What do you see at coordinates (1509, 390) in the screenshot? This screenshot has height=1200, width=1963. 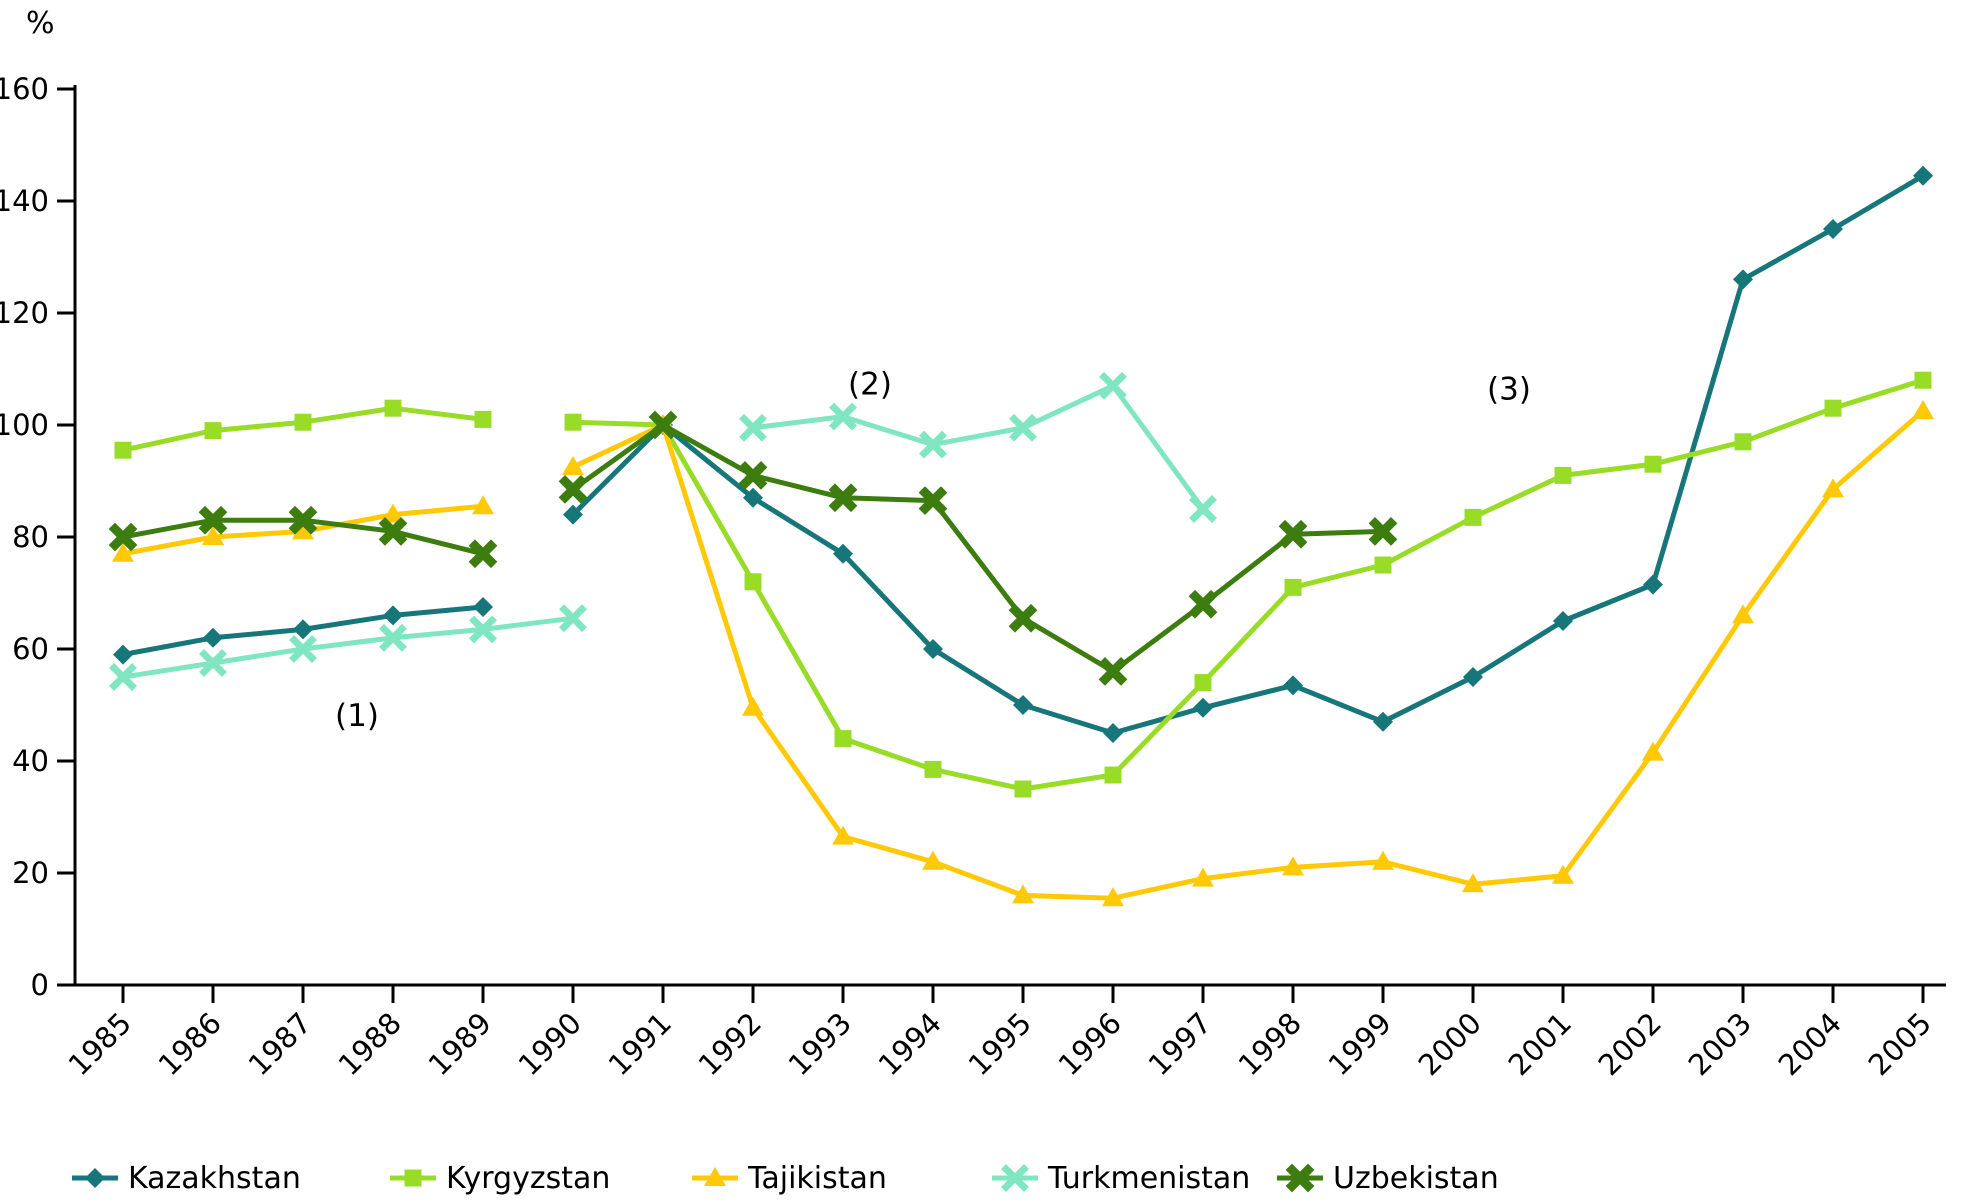 I see `annotation-3: (3)` at bounding box center [1509, 390].